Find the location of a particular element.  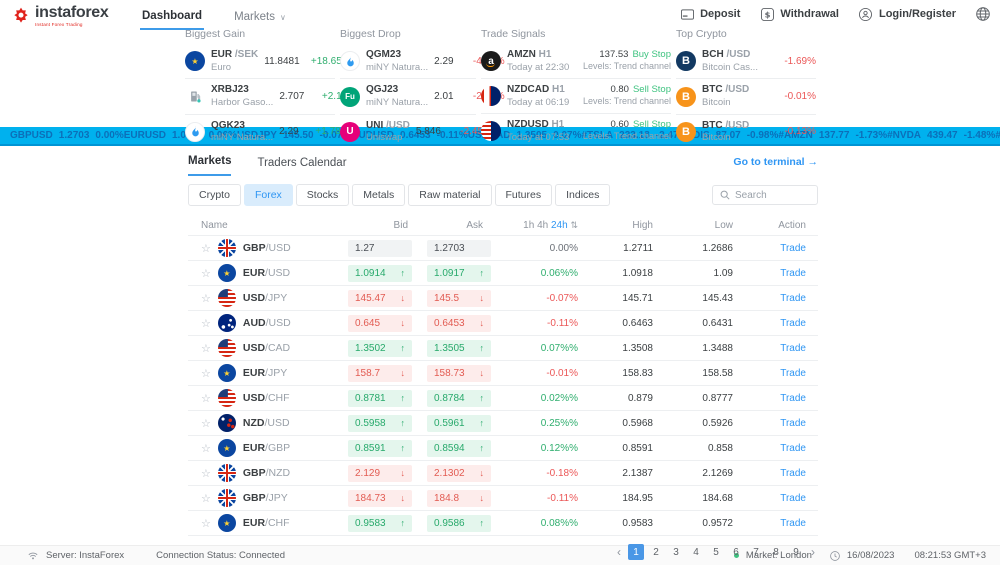

go-to-terminal-link: Go to terminal → is located at coordinates (775, 162).